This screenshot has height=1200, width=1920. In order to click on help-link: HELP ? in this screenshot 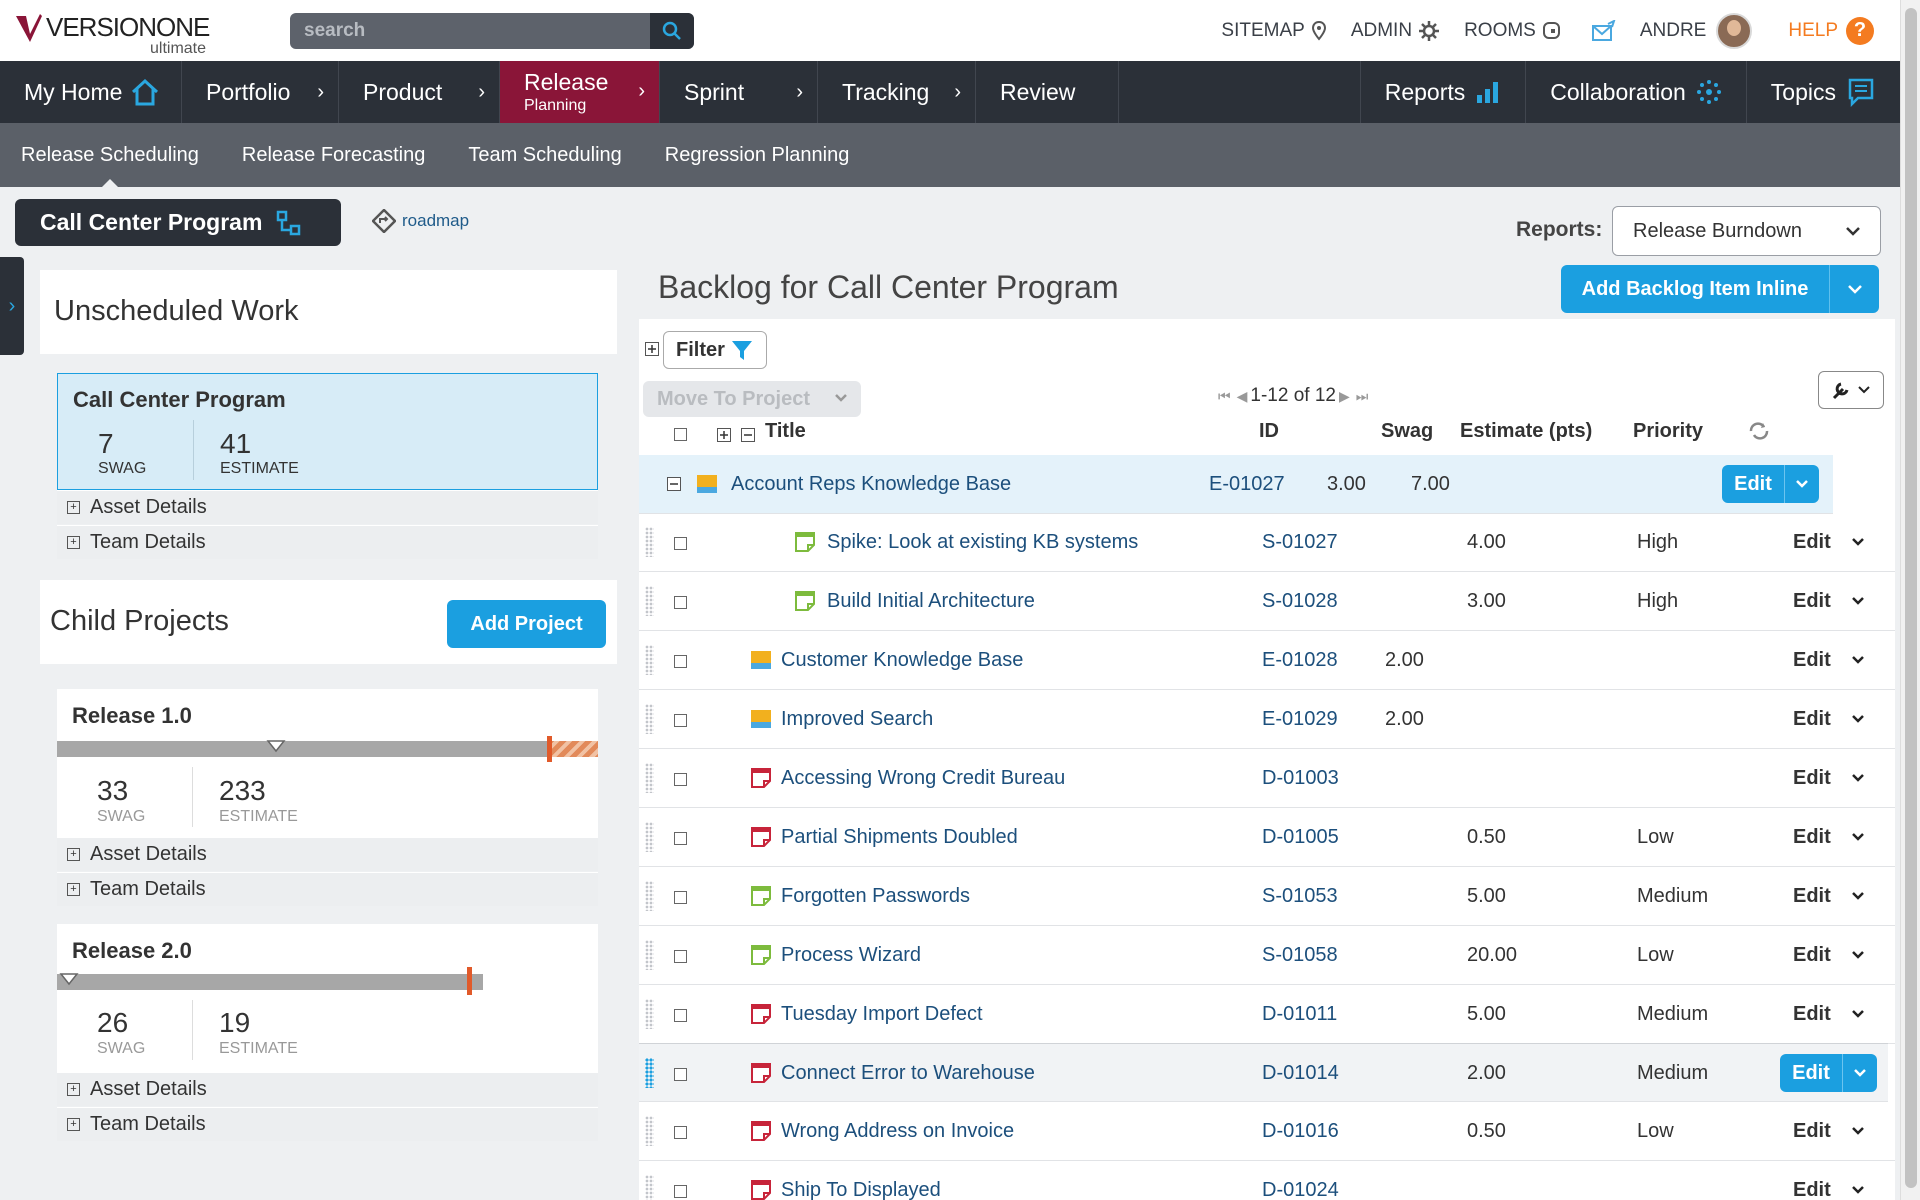, I will do `click(1831, 30)`.